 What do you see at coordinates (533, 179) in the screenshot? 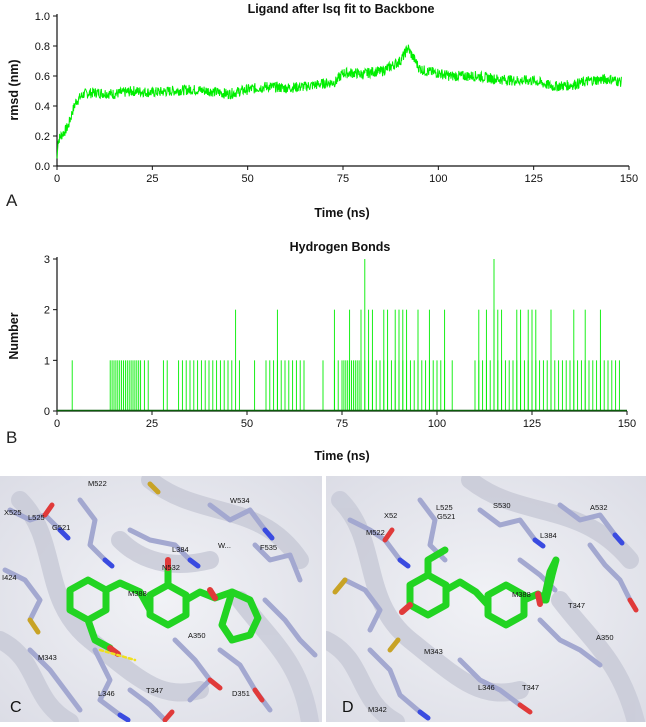
I see `rmsd-x-tick-label: 125` at bounding box center [533, 179].